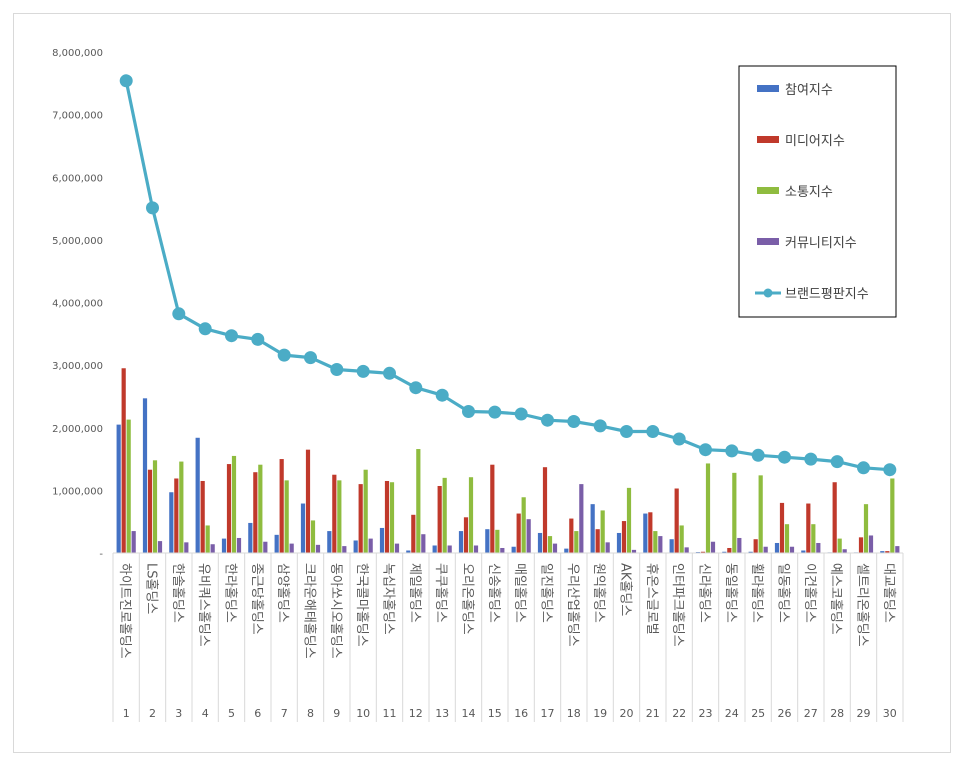  Describe the element at coordinates (126, 713) in the screenshot. I see `rank-label: 1` at that location.